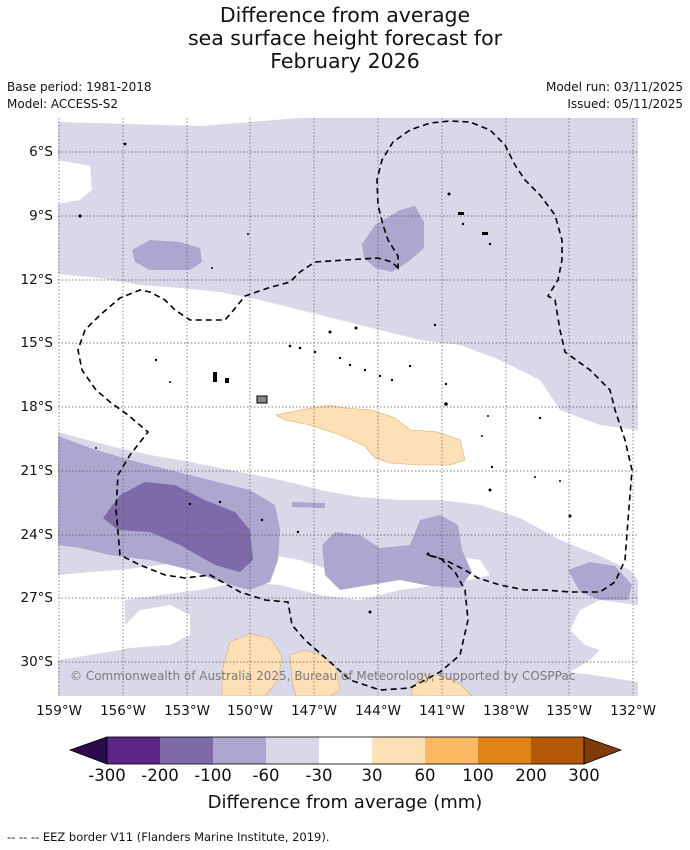 The width and height of the screenshot is (690, 850). I want to click on colorbar-tick: 200, so click(531, 775).